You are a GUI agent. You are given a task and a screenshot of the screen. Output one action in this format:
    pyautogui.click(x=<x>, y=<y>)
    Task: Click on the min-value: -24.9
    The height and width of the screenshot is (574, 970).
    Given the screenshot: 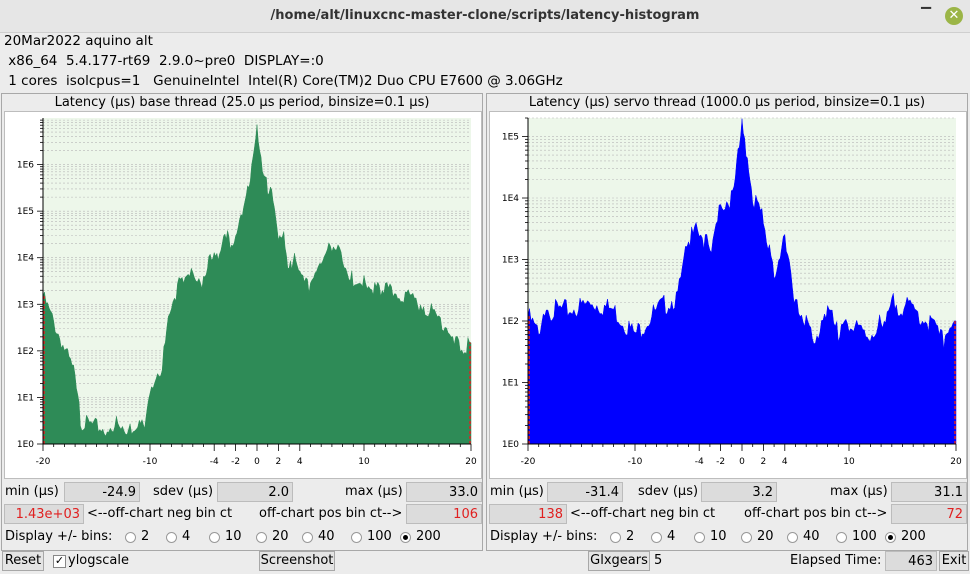 What is the action you would take?
    pyautogui.click(x=102, y=492)
    